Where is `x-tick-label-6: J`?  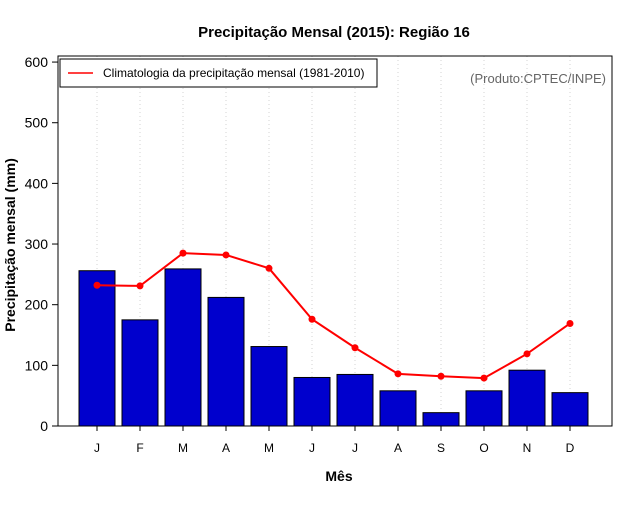 x-tick-label-6: J is located at coordinates (355, 448).